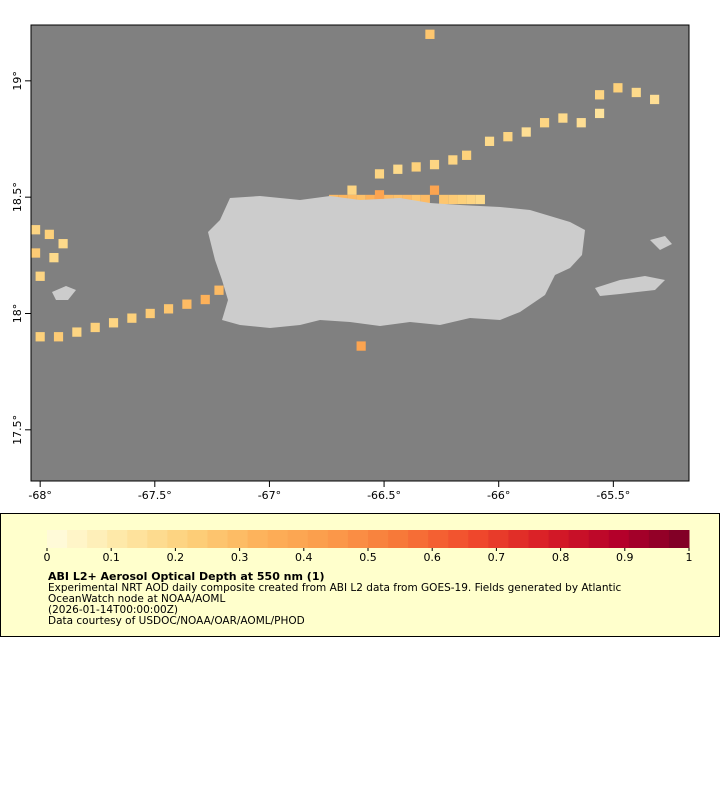  Describe the element at coordinates (432, 557) in the screenshot. I see `colorbar-tick-label: 0.6` at that location.